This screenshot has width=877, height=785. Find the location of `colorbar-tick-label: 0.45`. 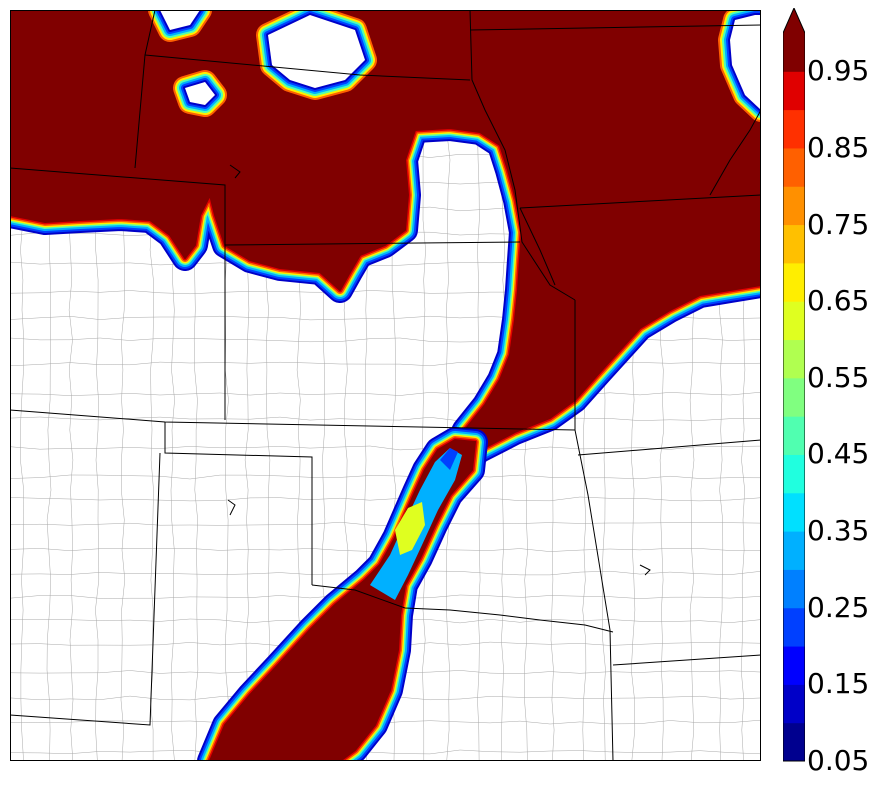

colorbar-tick-label: 0.45 is located at coordinates (838, 454).